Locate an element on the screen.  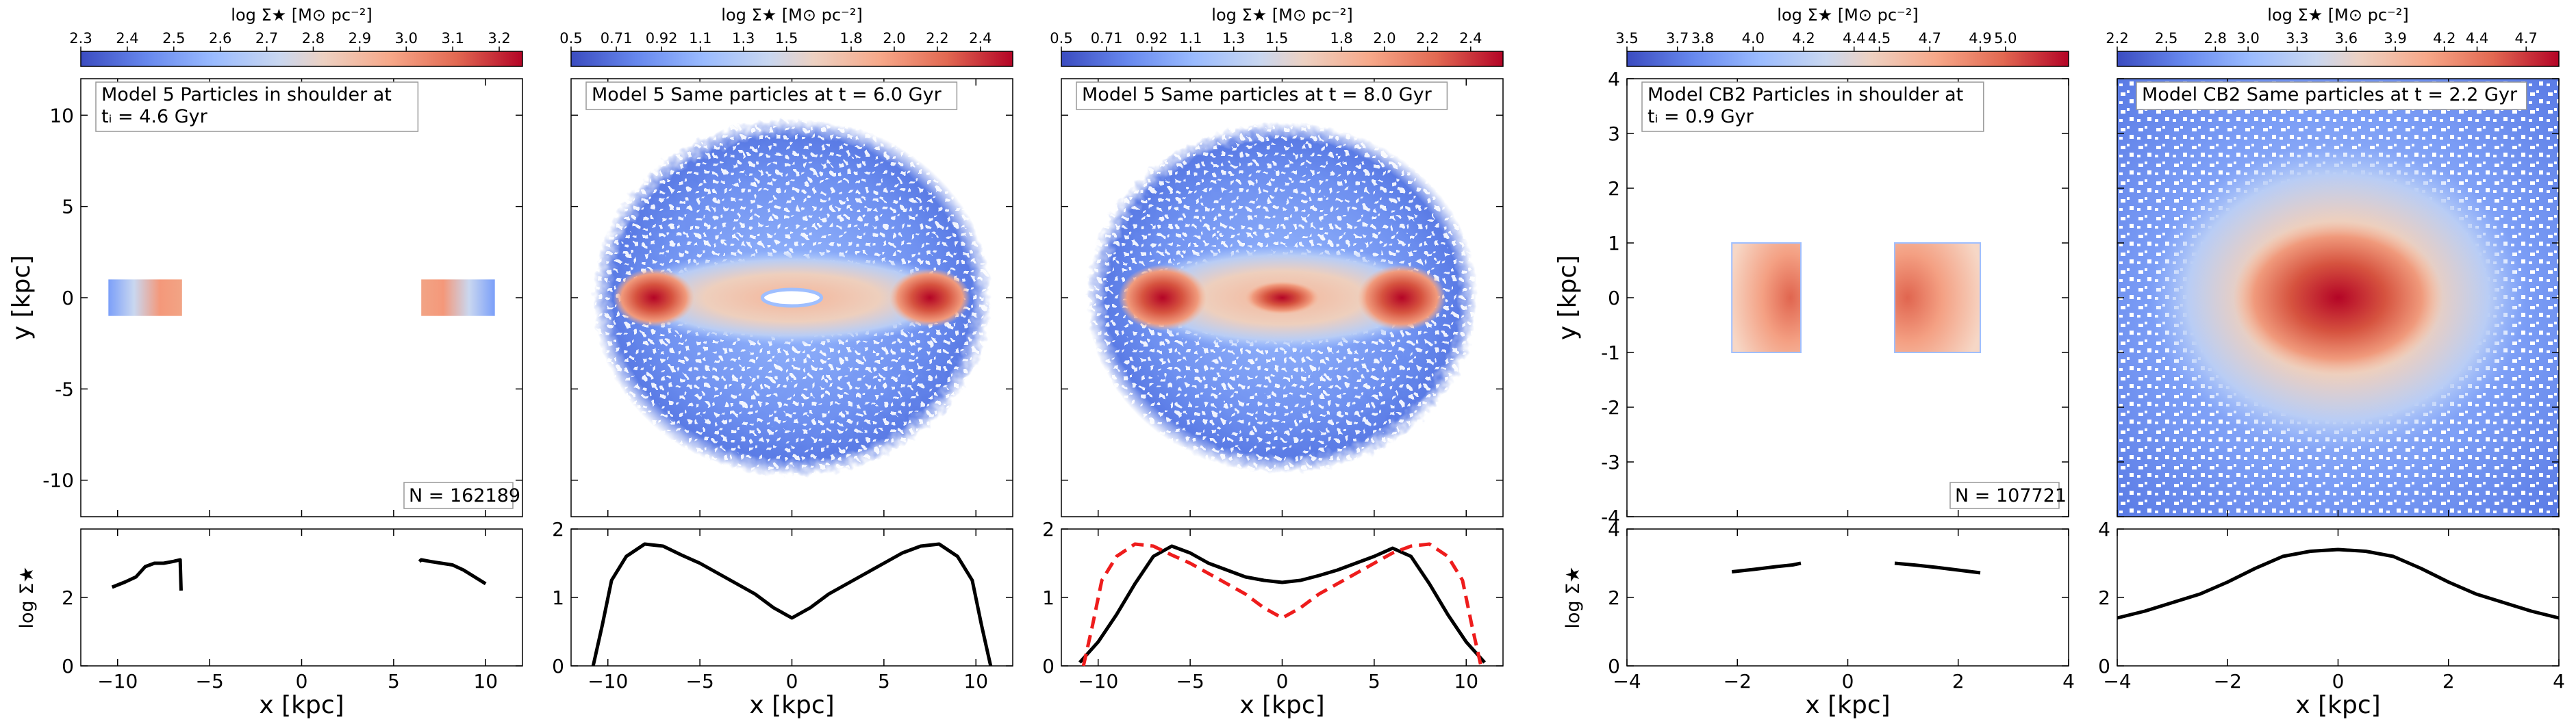
colorbar-tick-label: 4.5 is located at coordinates (1879, 38).